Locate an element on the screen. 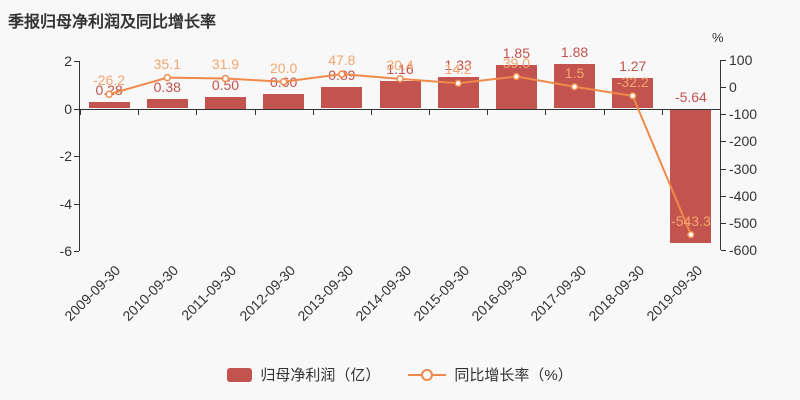  growth-value-label: 14.2 is located at coordinates (458, 69).